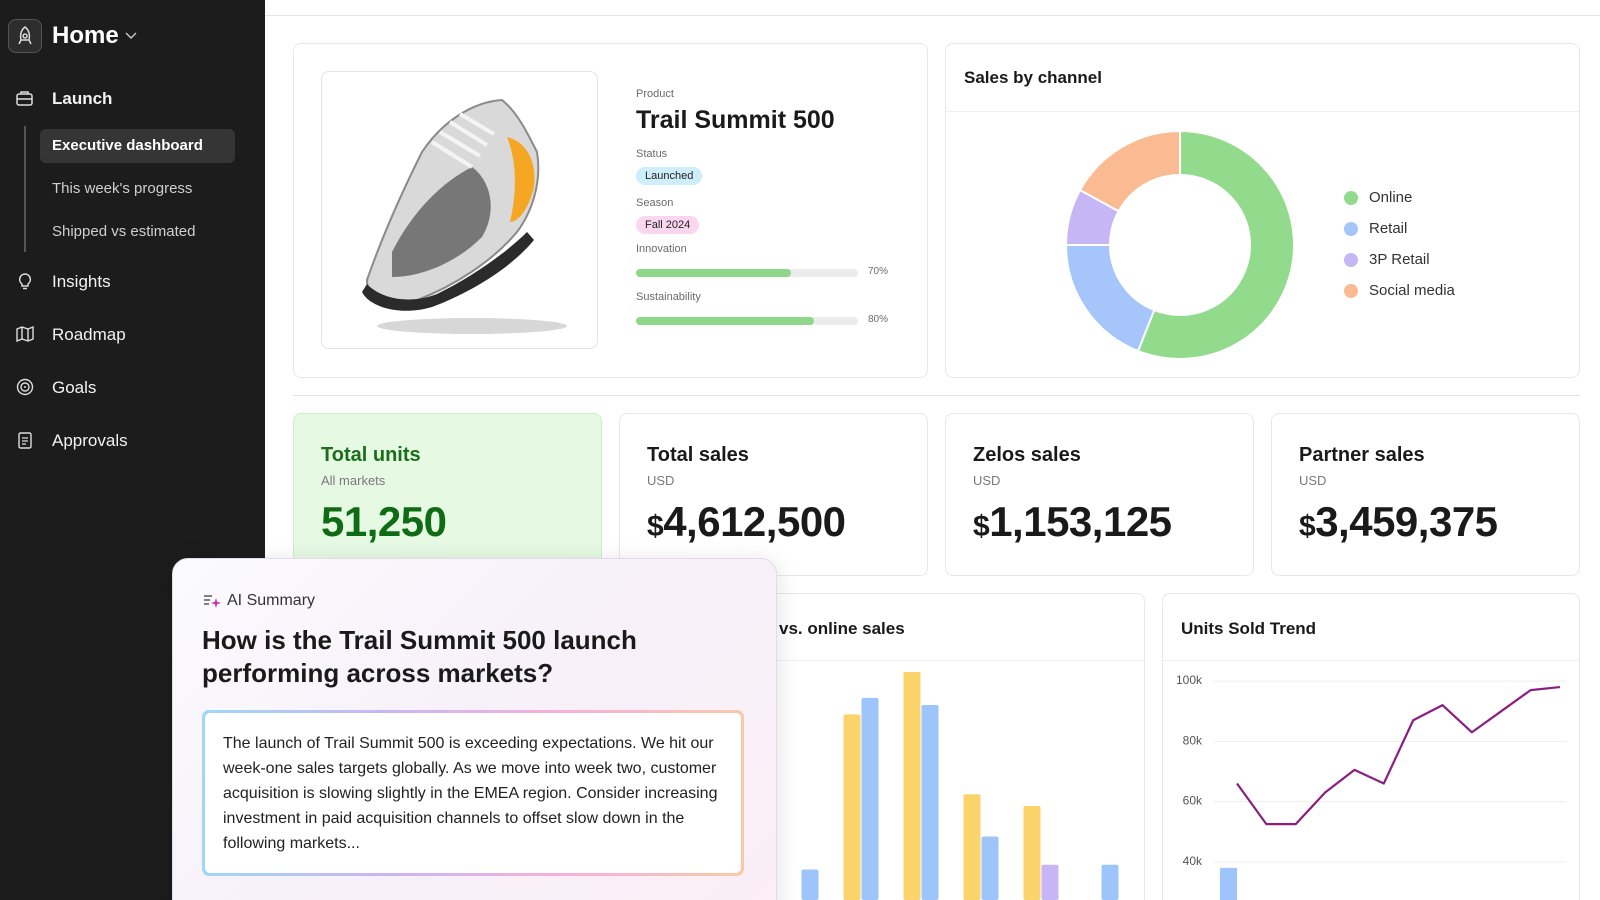 Image resolution: width=1600 pixels, height=900 pixels. What do you see at coordinates (124, 231) in the screenshot?
I see `nav-subitem: Shipped vs estimated` at bounding box center [124, 231].